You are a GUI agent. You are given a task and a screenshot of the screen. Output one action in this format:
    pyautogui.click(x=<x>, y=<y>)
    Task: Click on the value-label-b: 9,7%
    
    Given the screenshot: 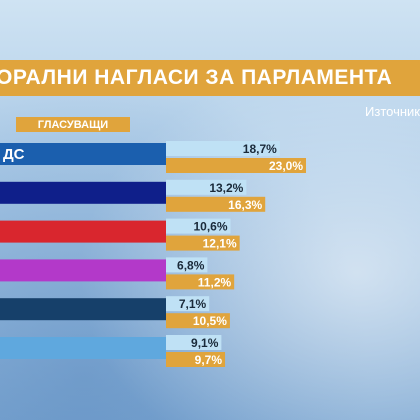 What is the action you would take?
    pyautogui.click(x=209, y=360)
    